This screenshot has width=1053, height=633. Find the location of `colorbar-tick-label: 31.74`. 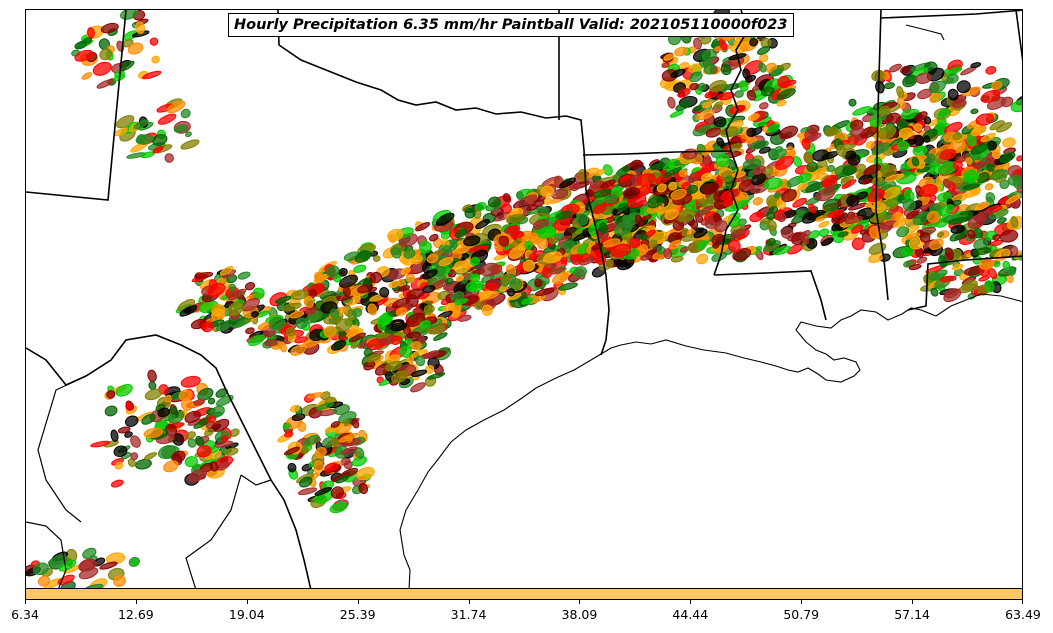

colorbar-tick-label: 31.74 is located at coordinates (468, 614).